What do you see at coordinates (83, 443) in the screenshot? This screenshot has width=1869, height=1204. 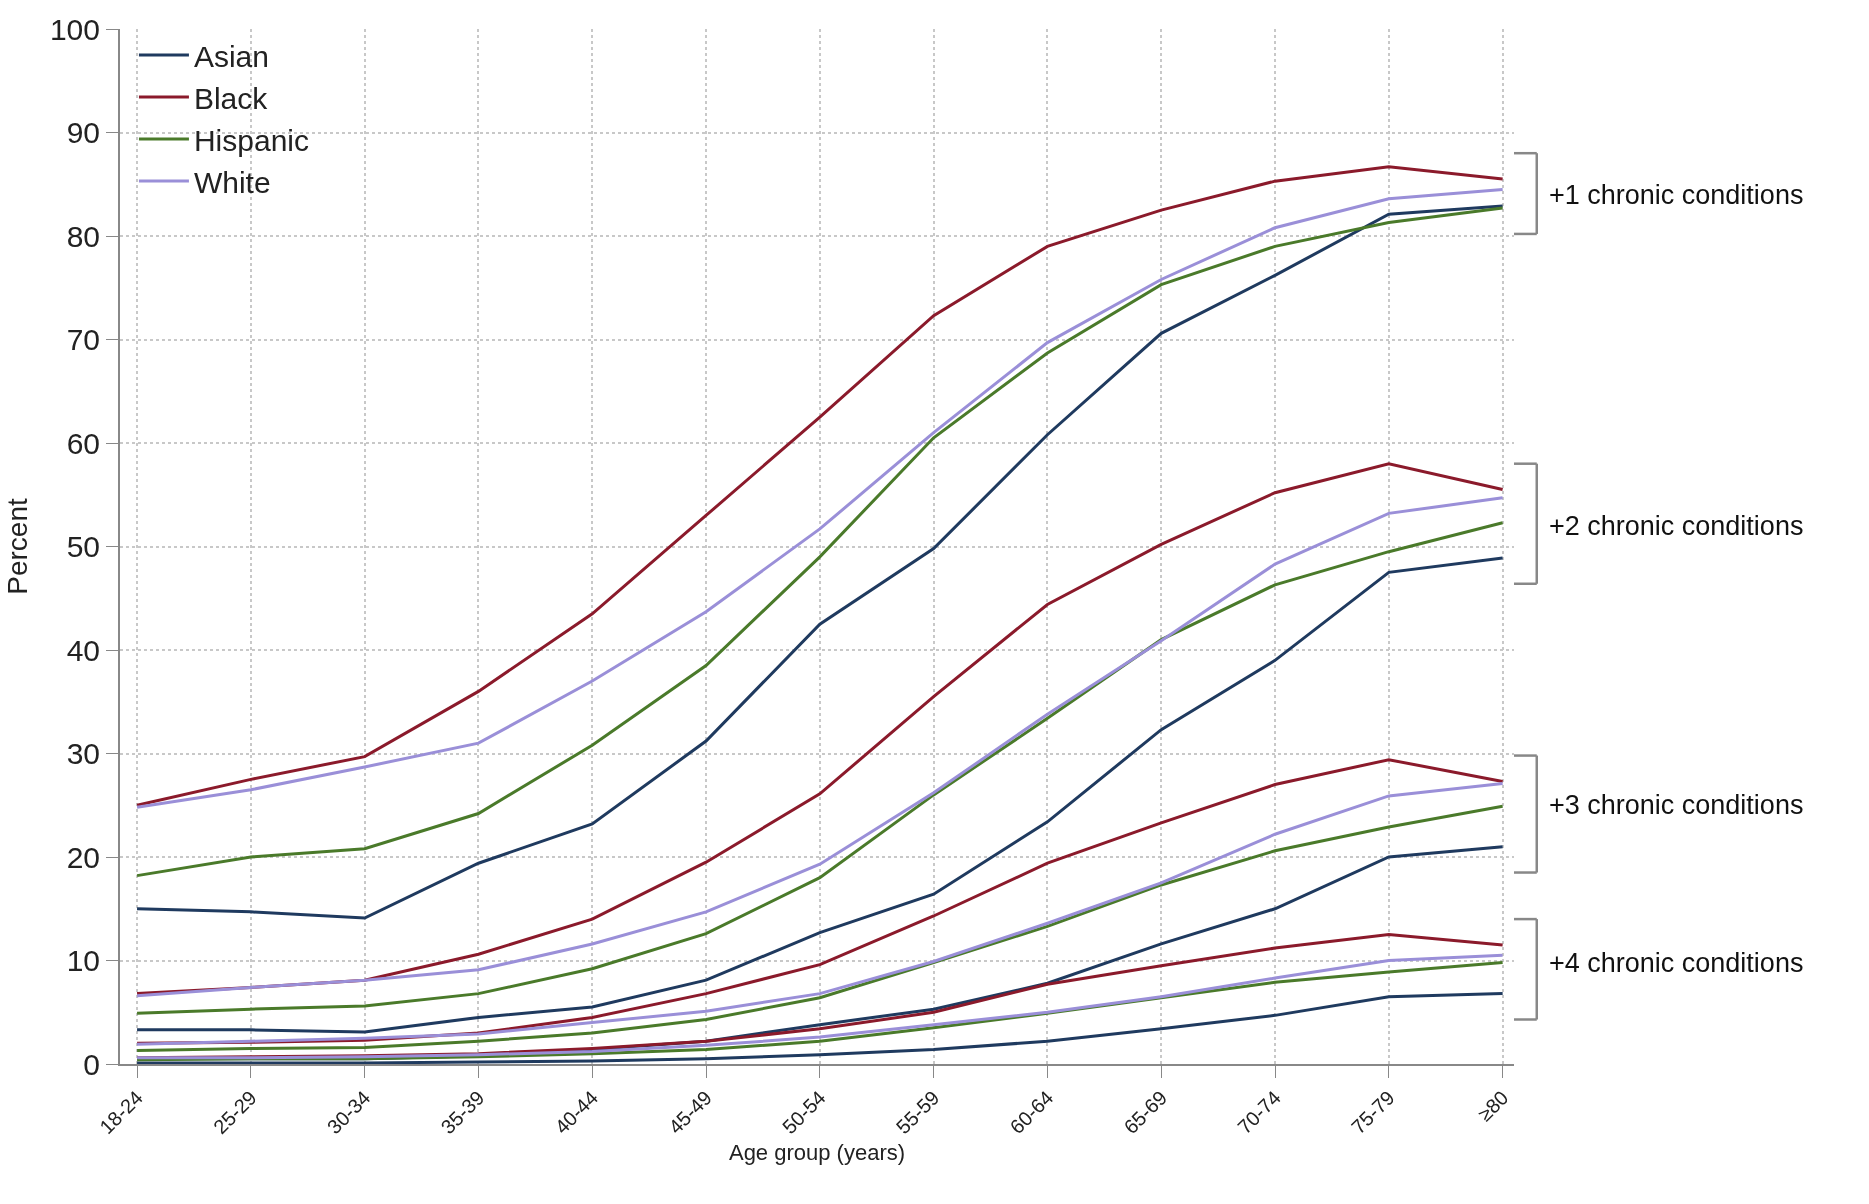 I see `y-tick-label: 60` at bounding box center [83, 443].